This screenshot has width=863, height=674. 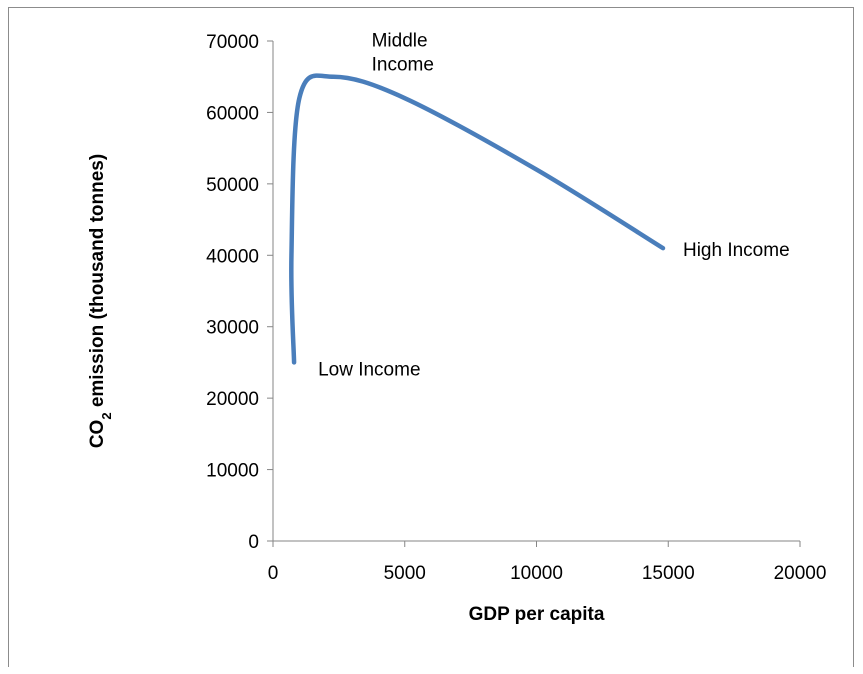 I want to click on annotation-line: High Income, so click(x=736, y=250).